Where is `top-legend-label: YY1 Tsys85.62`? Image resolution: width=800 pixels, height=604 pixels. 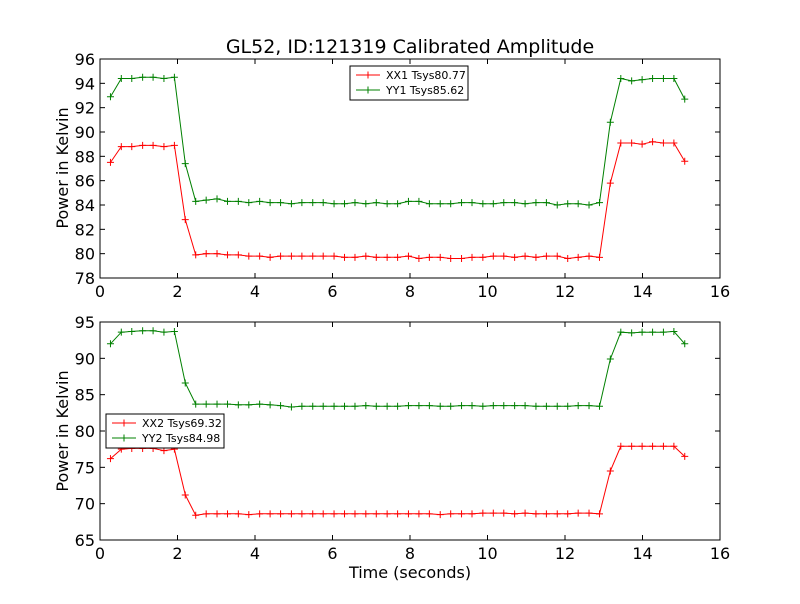 top-legend-label: YY1 Tsys85.62 is located at coordinates (424, 90).